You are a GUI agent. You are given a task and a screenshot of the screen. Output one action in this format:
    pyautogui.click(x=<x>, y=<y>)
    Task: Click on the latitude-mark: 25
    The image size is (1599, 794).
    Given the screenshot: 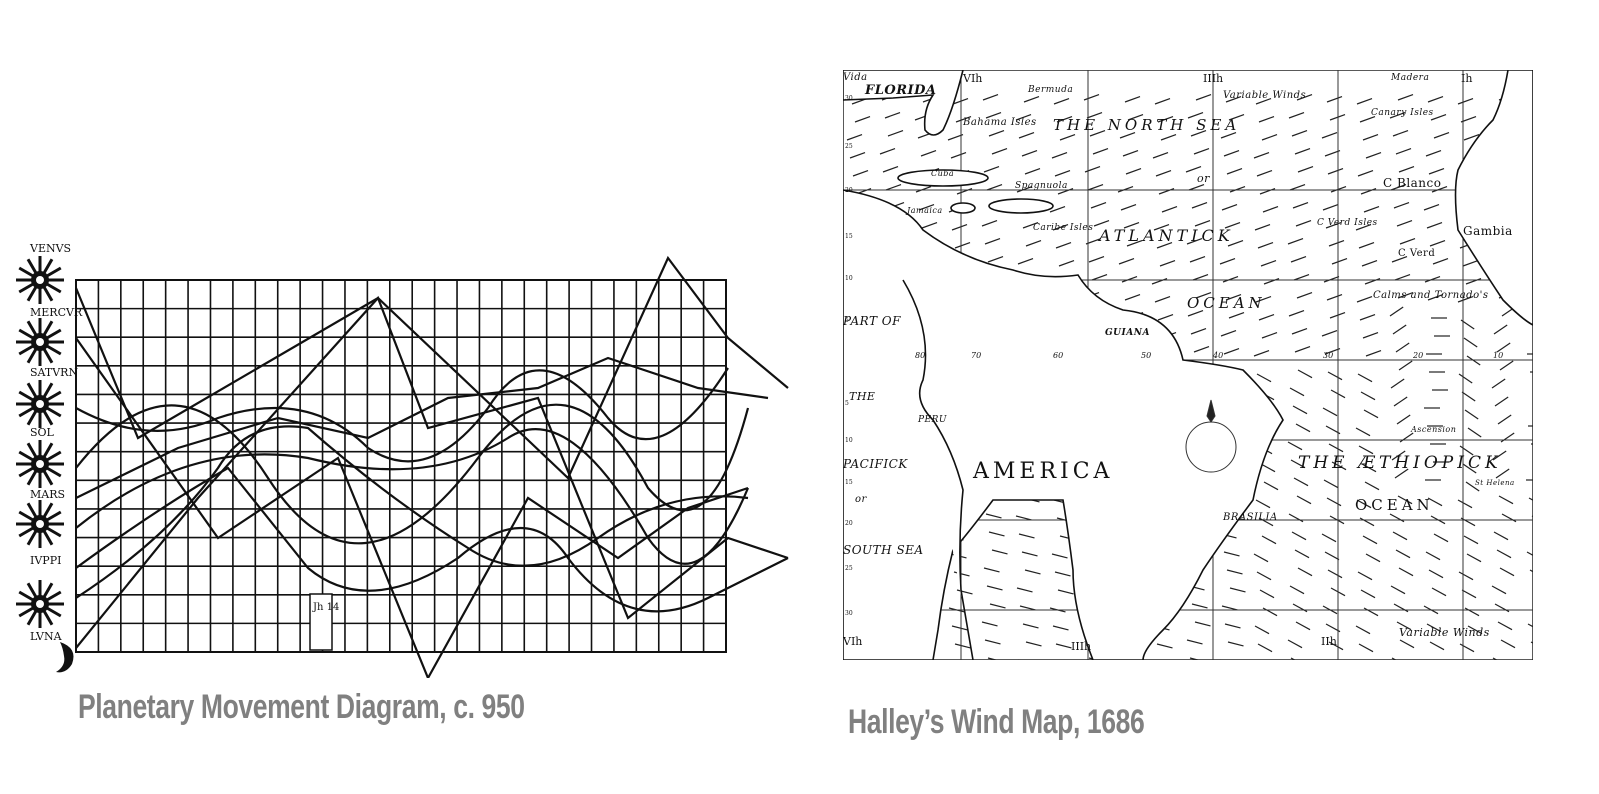 What is the action you would take?
    pyautogui.click(x=849, y=568)
    